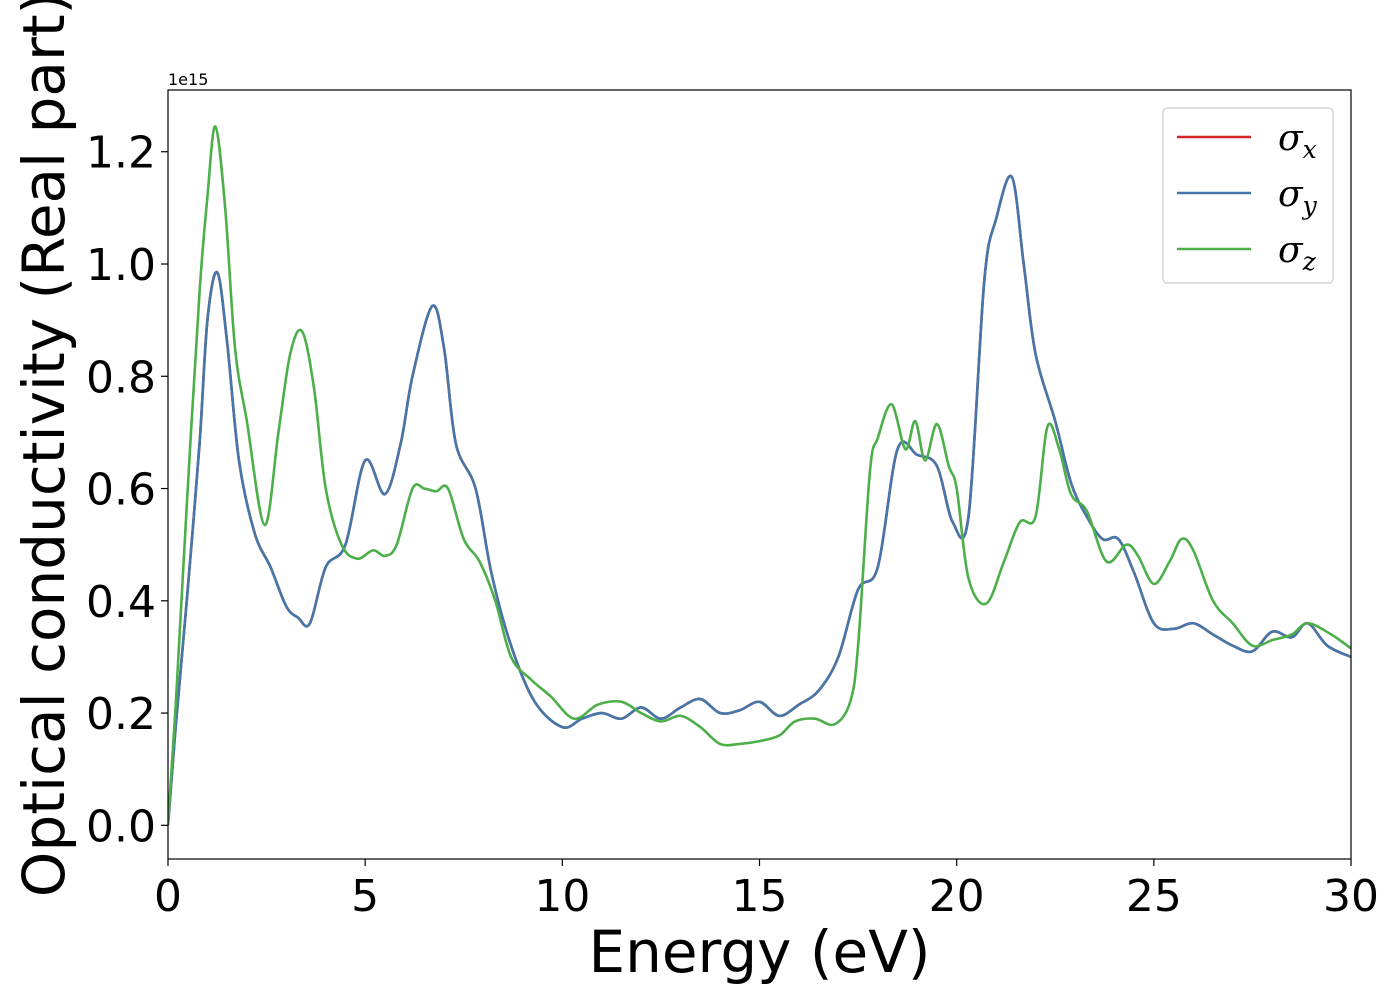  What do you see at coordinates (759, 952) in the screenshot?
I see `x-axis-label: Energy (eV)` at bounding box center [759, 952].